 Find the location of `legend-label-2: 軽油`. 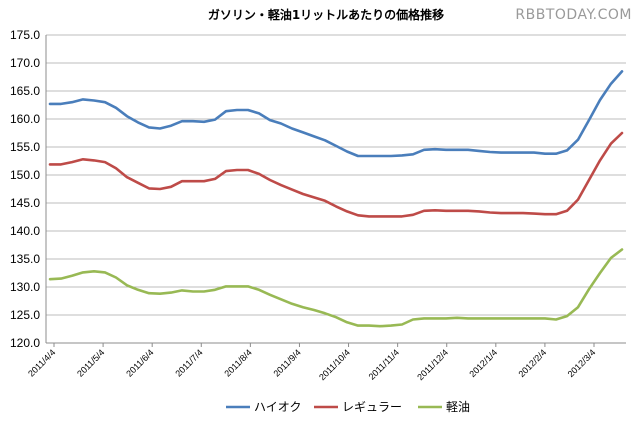

legend-label-2: 軽油 is located at coordinates (458, 407).